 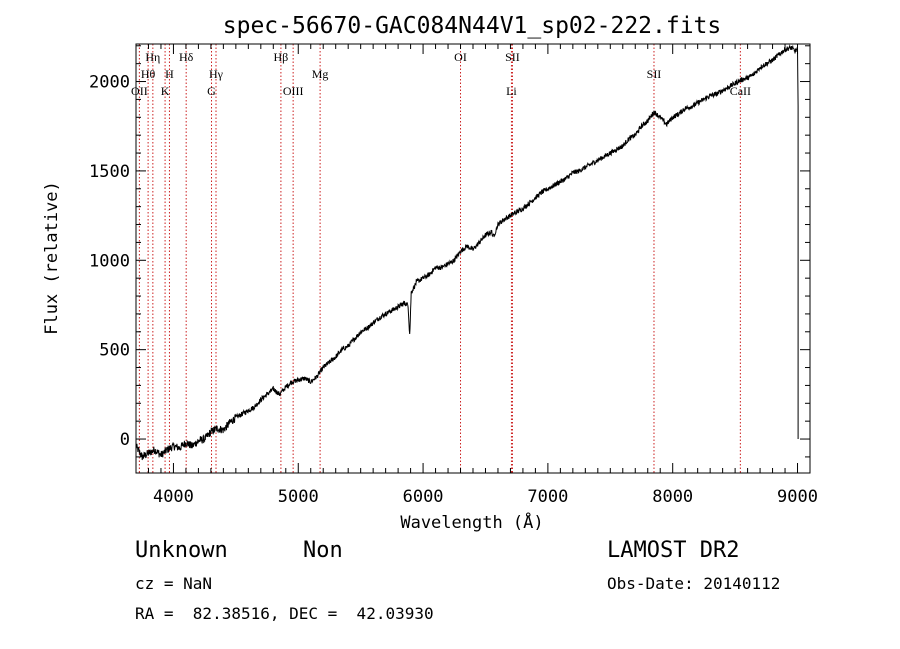 What do you see at coordinates (186, 57) in the screenshot?
I see `spectral-line-label: Hδ` at bounding box center [186, 57].